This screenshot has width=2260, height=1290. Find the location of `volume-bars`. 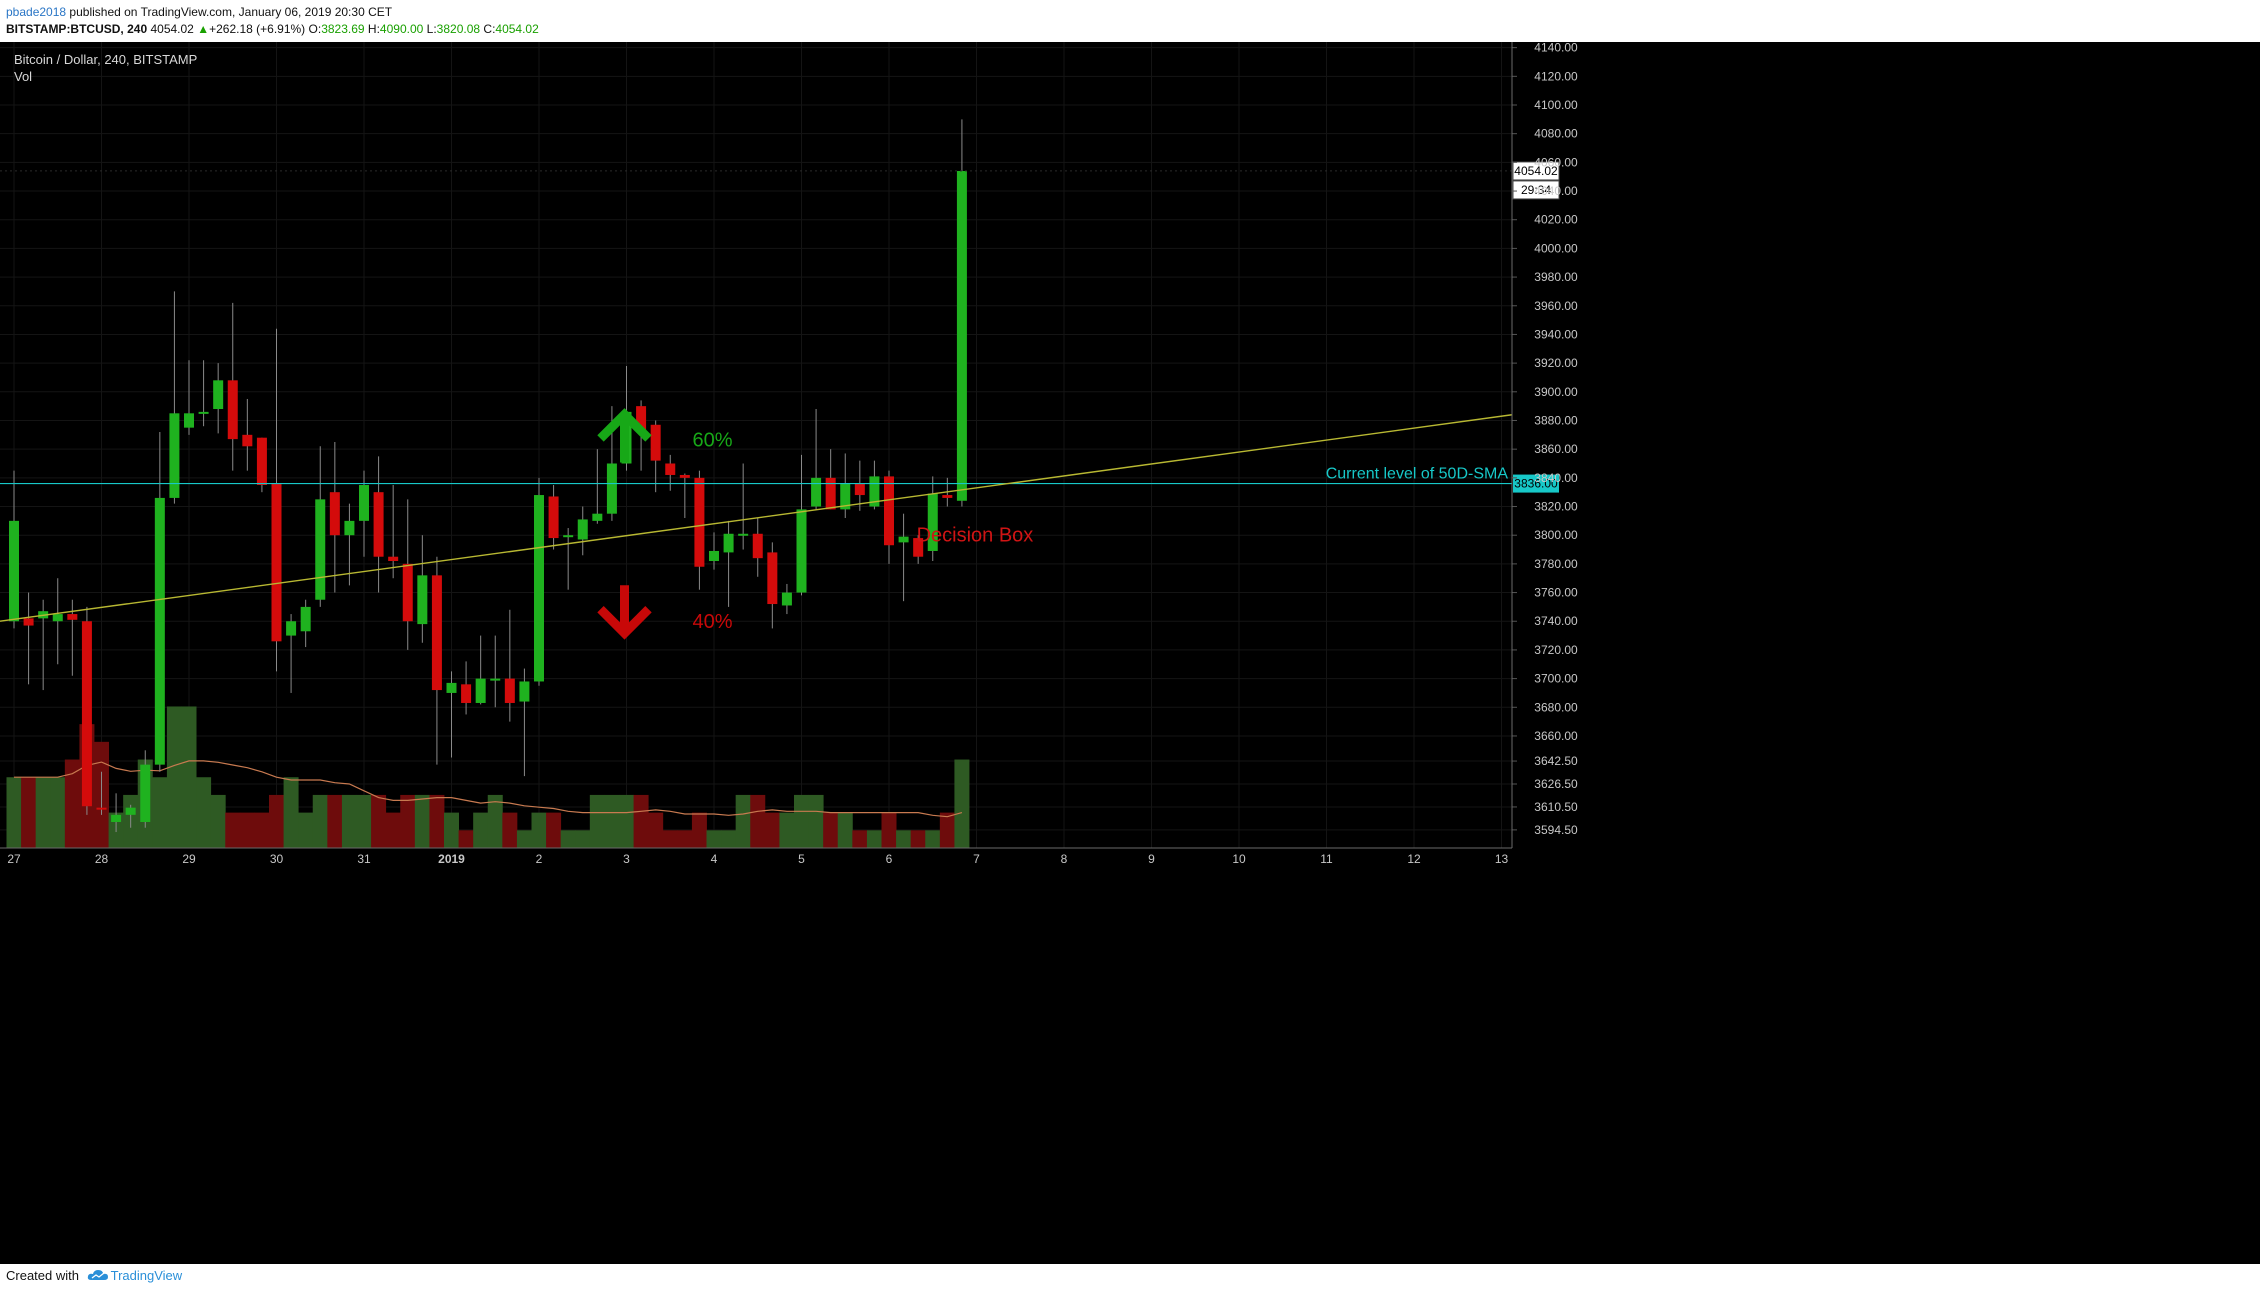

volume-bars is located at coordinates (488, 777).